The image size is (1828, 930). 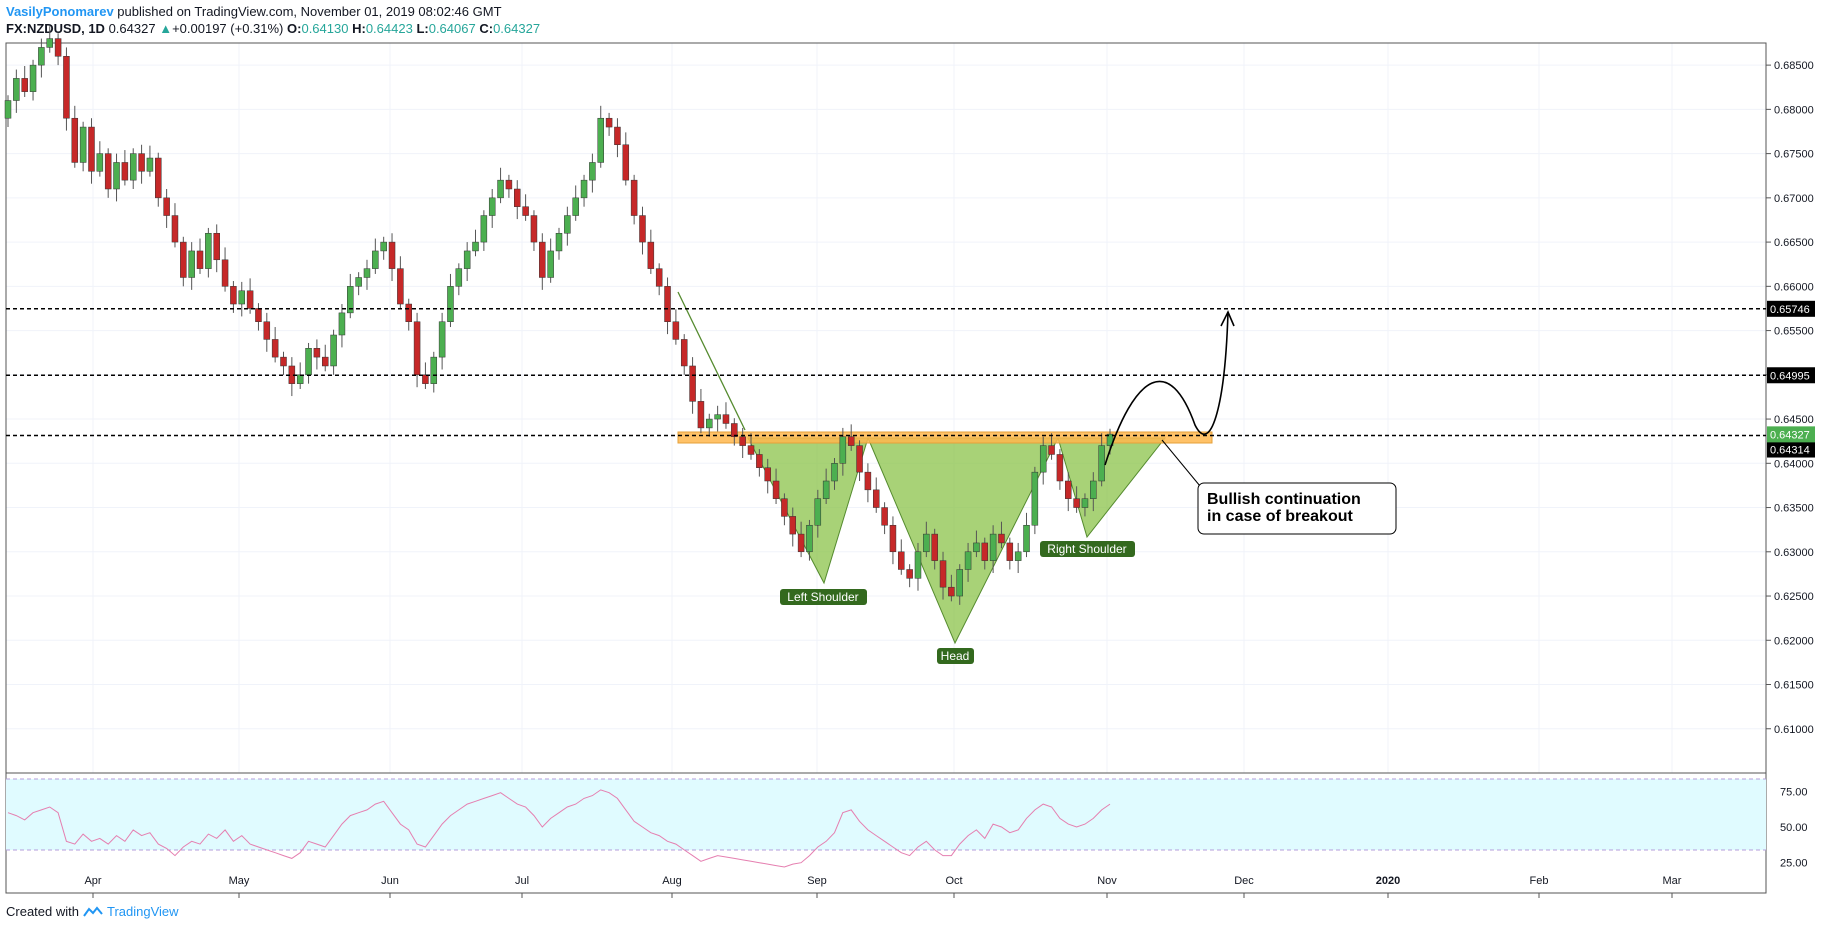 What do you see at coordinates (228, 28) in the screenshot?
I see `price-change: +0.00197 (+0.31%)` at bounding box center [228, 28].